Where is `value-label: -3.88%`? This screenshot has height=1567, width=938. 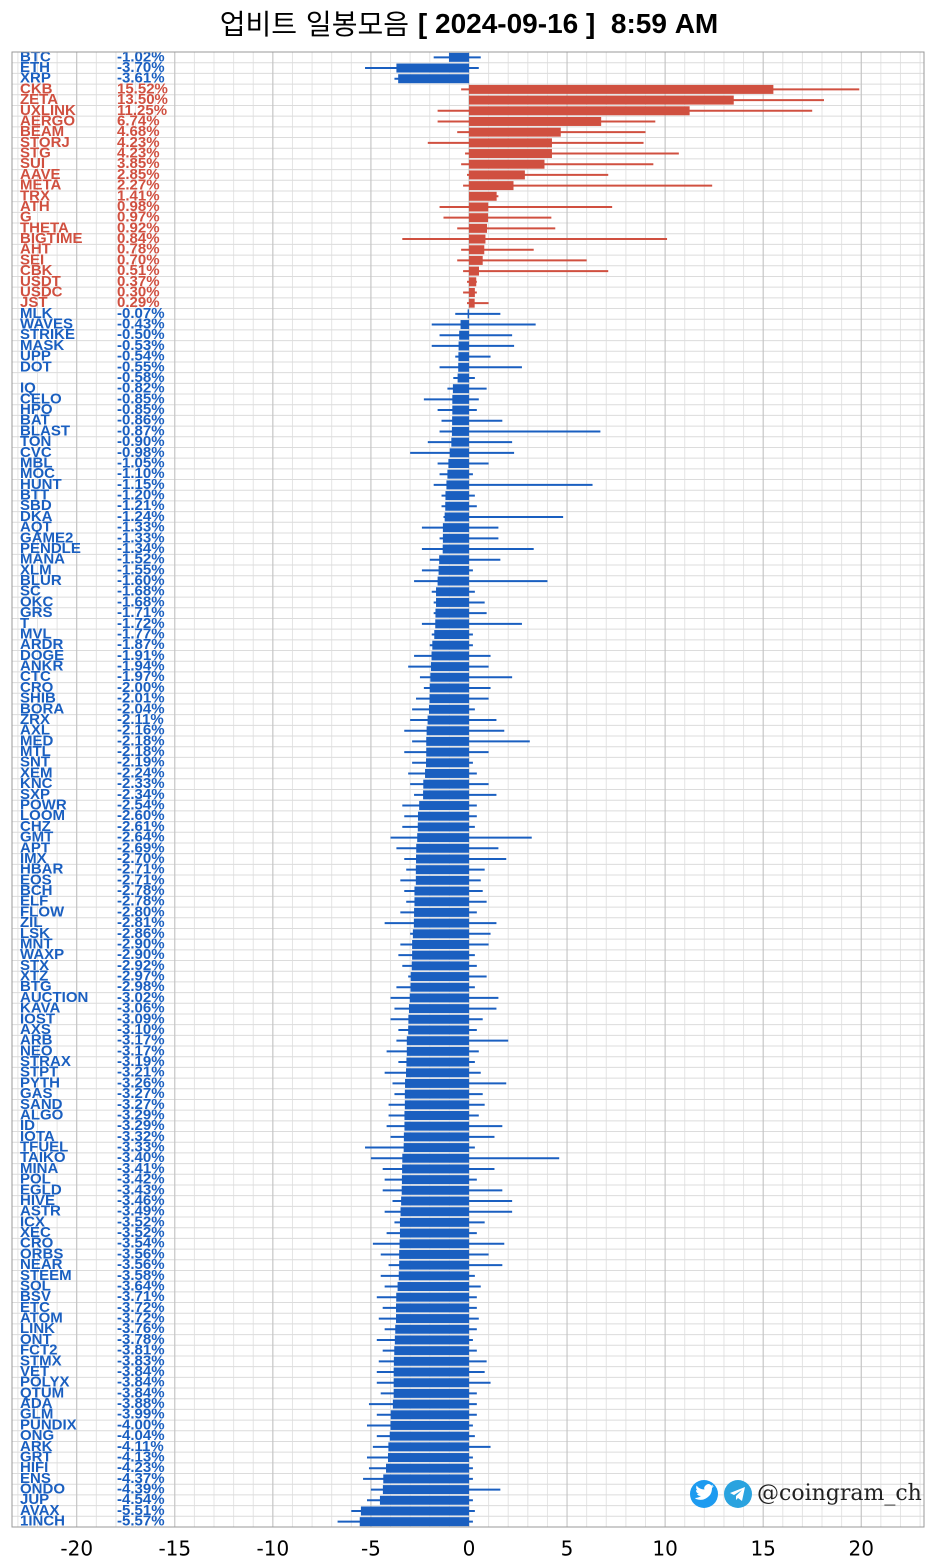 value-label: -3.88% is located at coordinates (141, 1403).